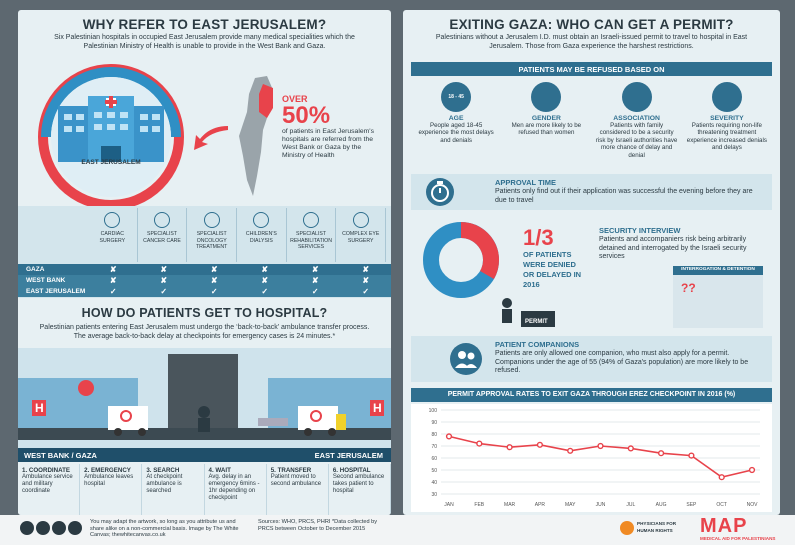  Describe the element at coordinates (204, 280) in the screenshot. I see `region-row: WEST BANK ✘ ✘ ✘ ✘ ✘ ✘` at that location.